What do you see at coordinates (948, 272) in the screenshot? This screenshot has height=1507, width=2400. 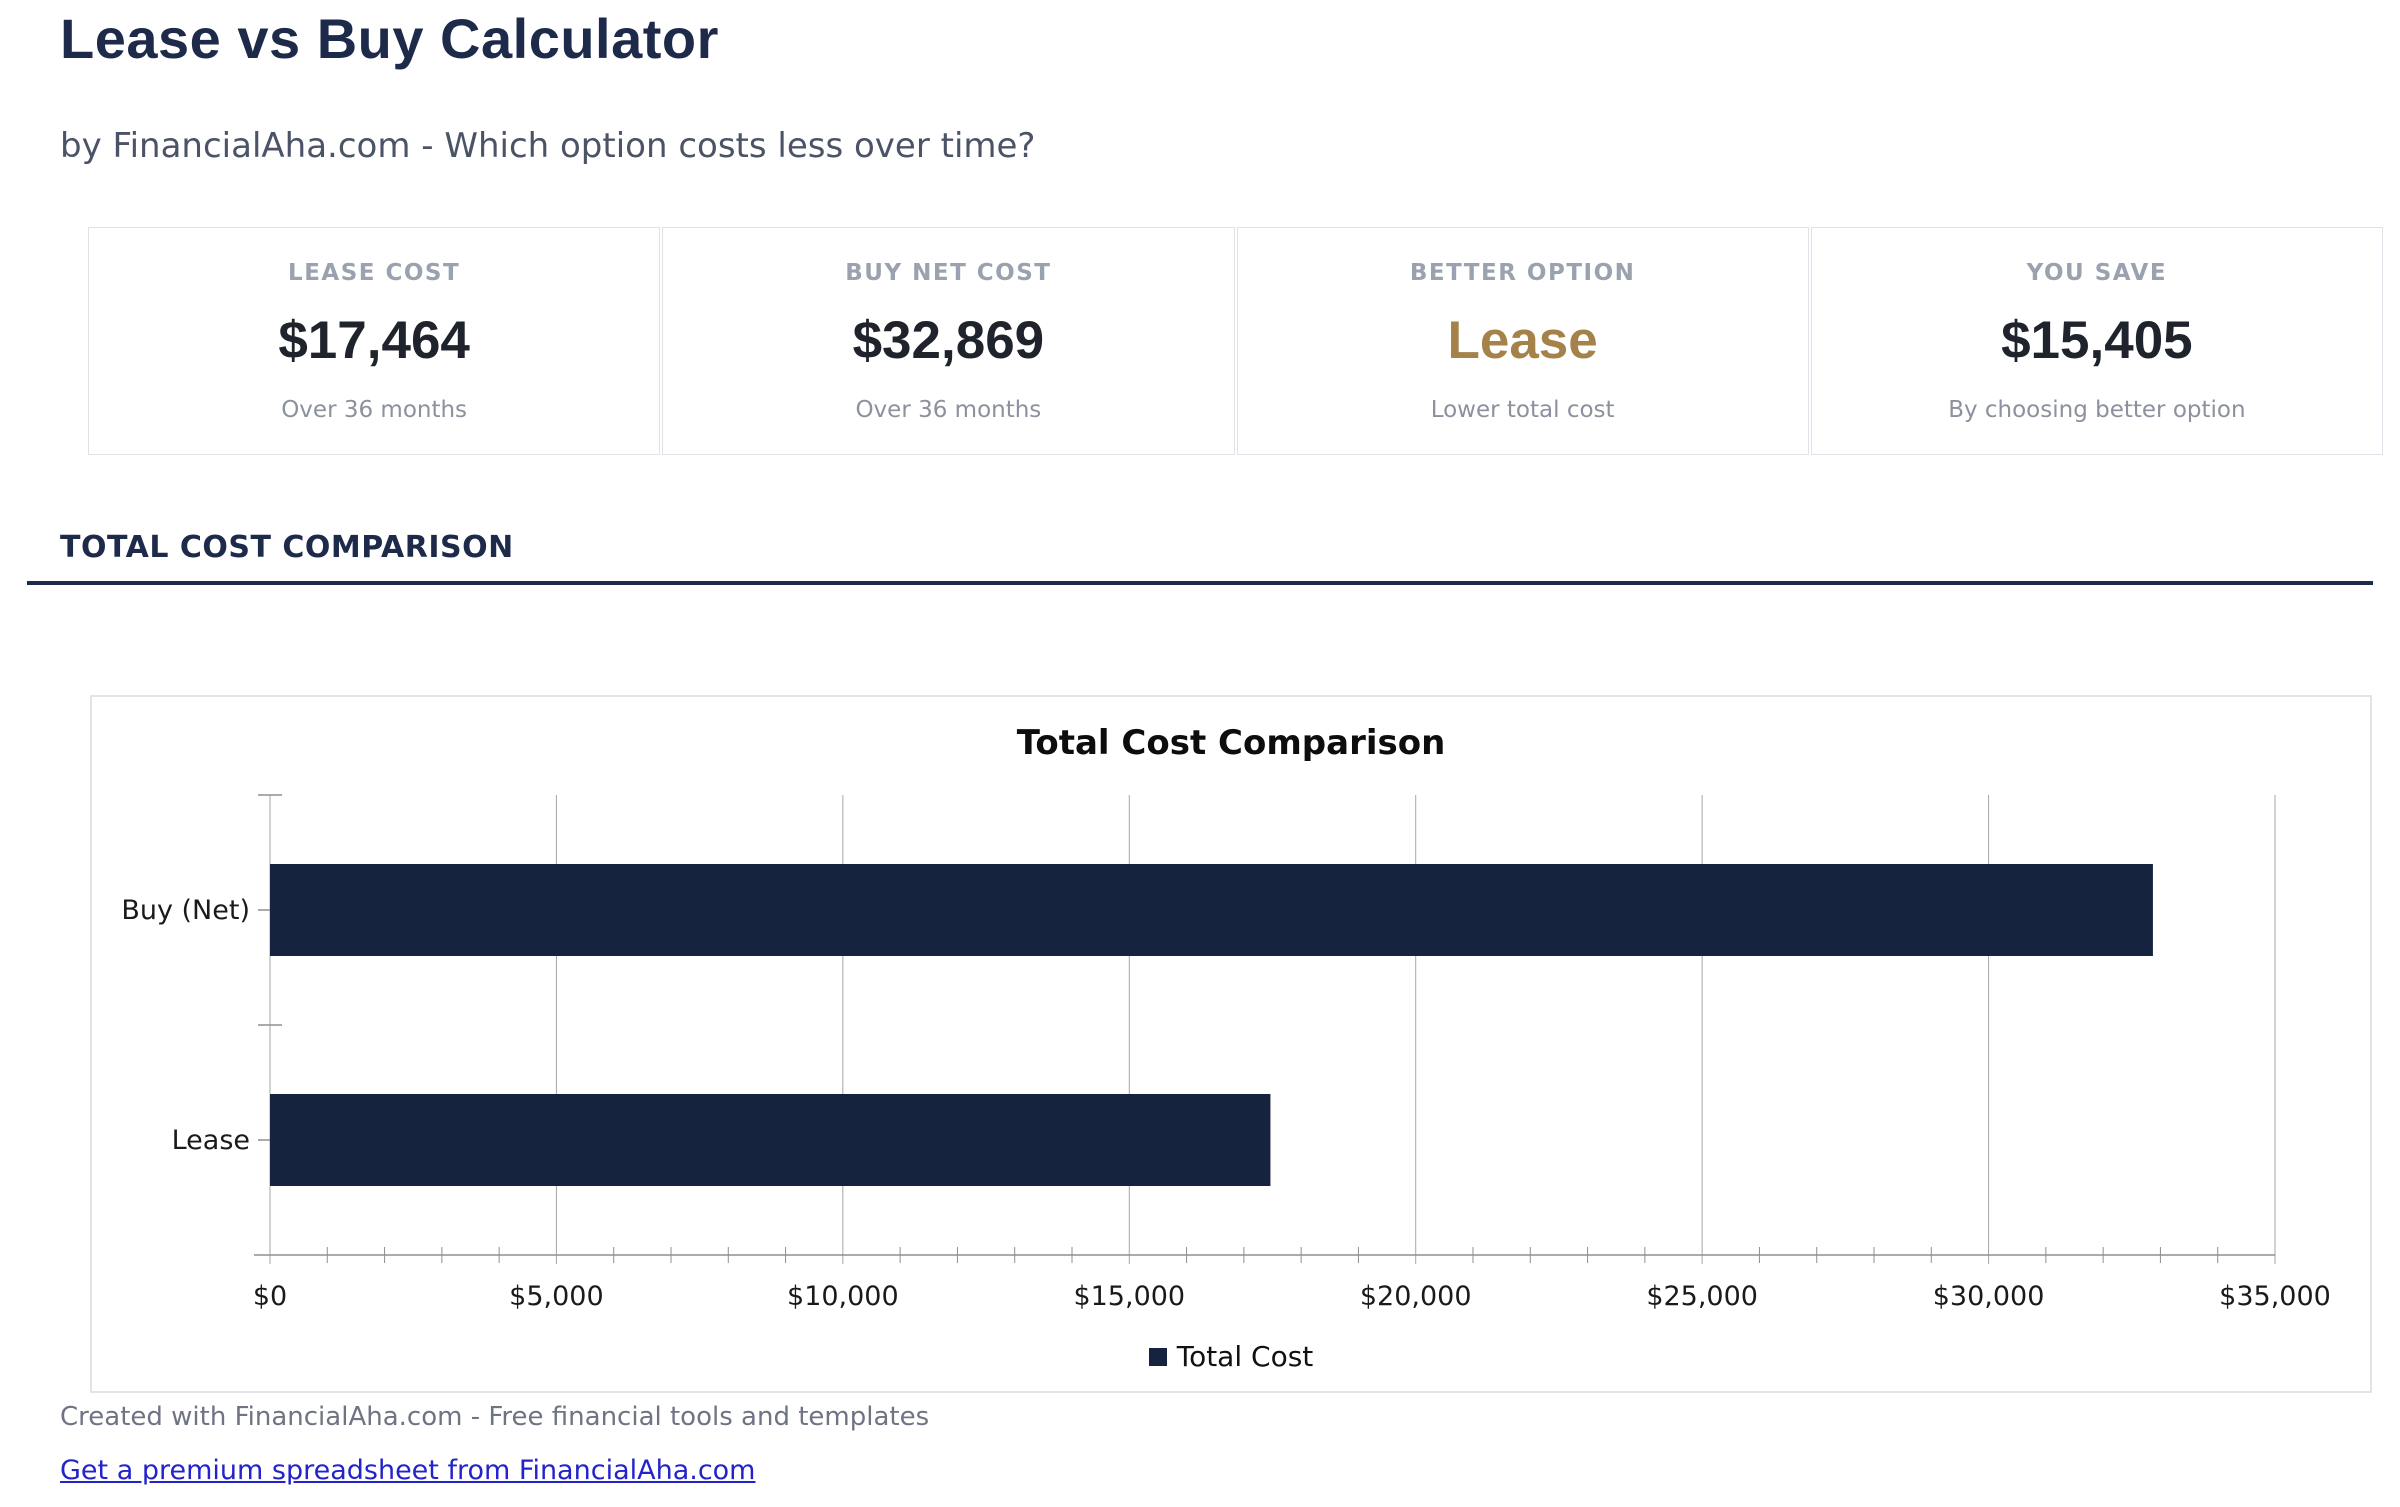 I see `card-label: BUY NET COST` at bounding box center [948, 272].